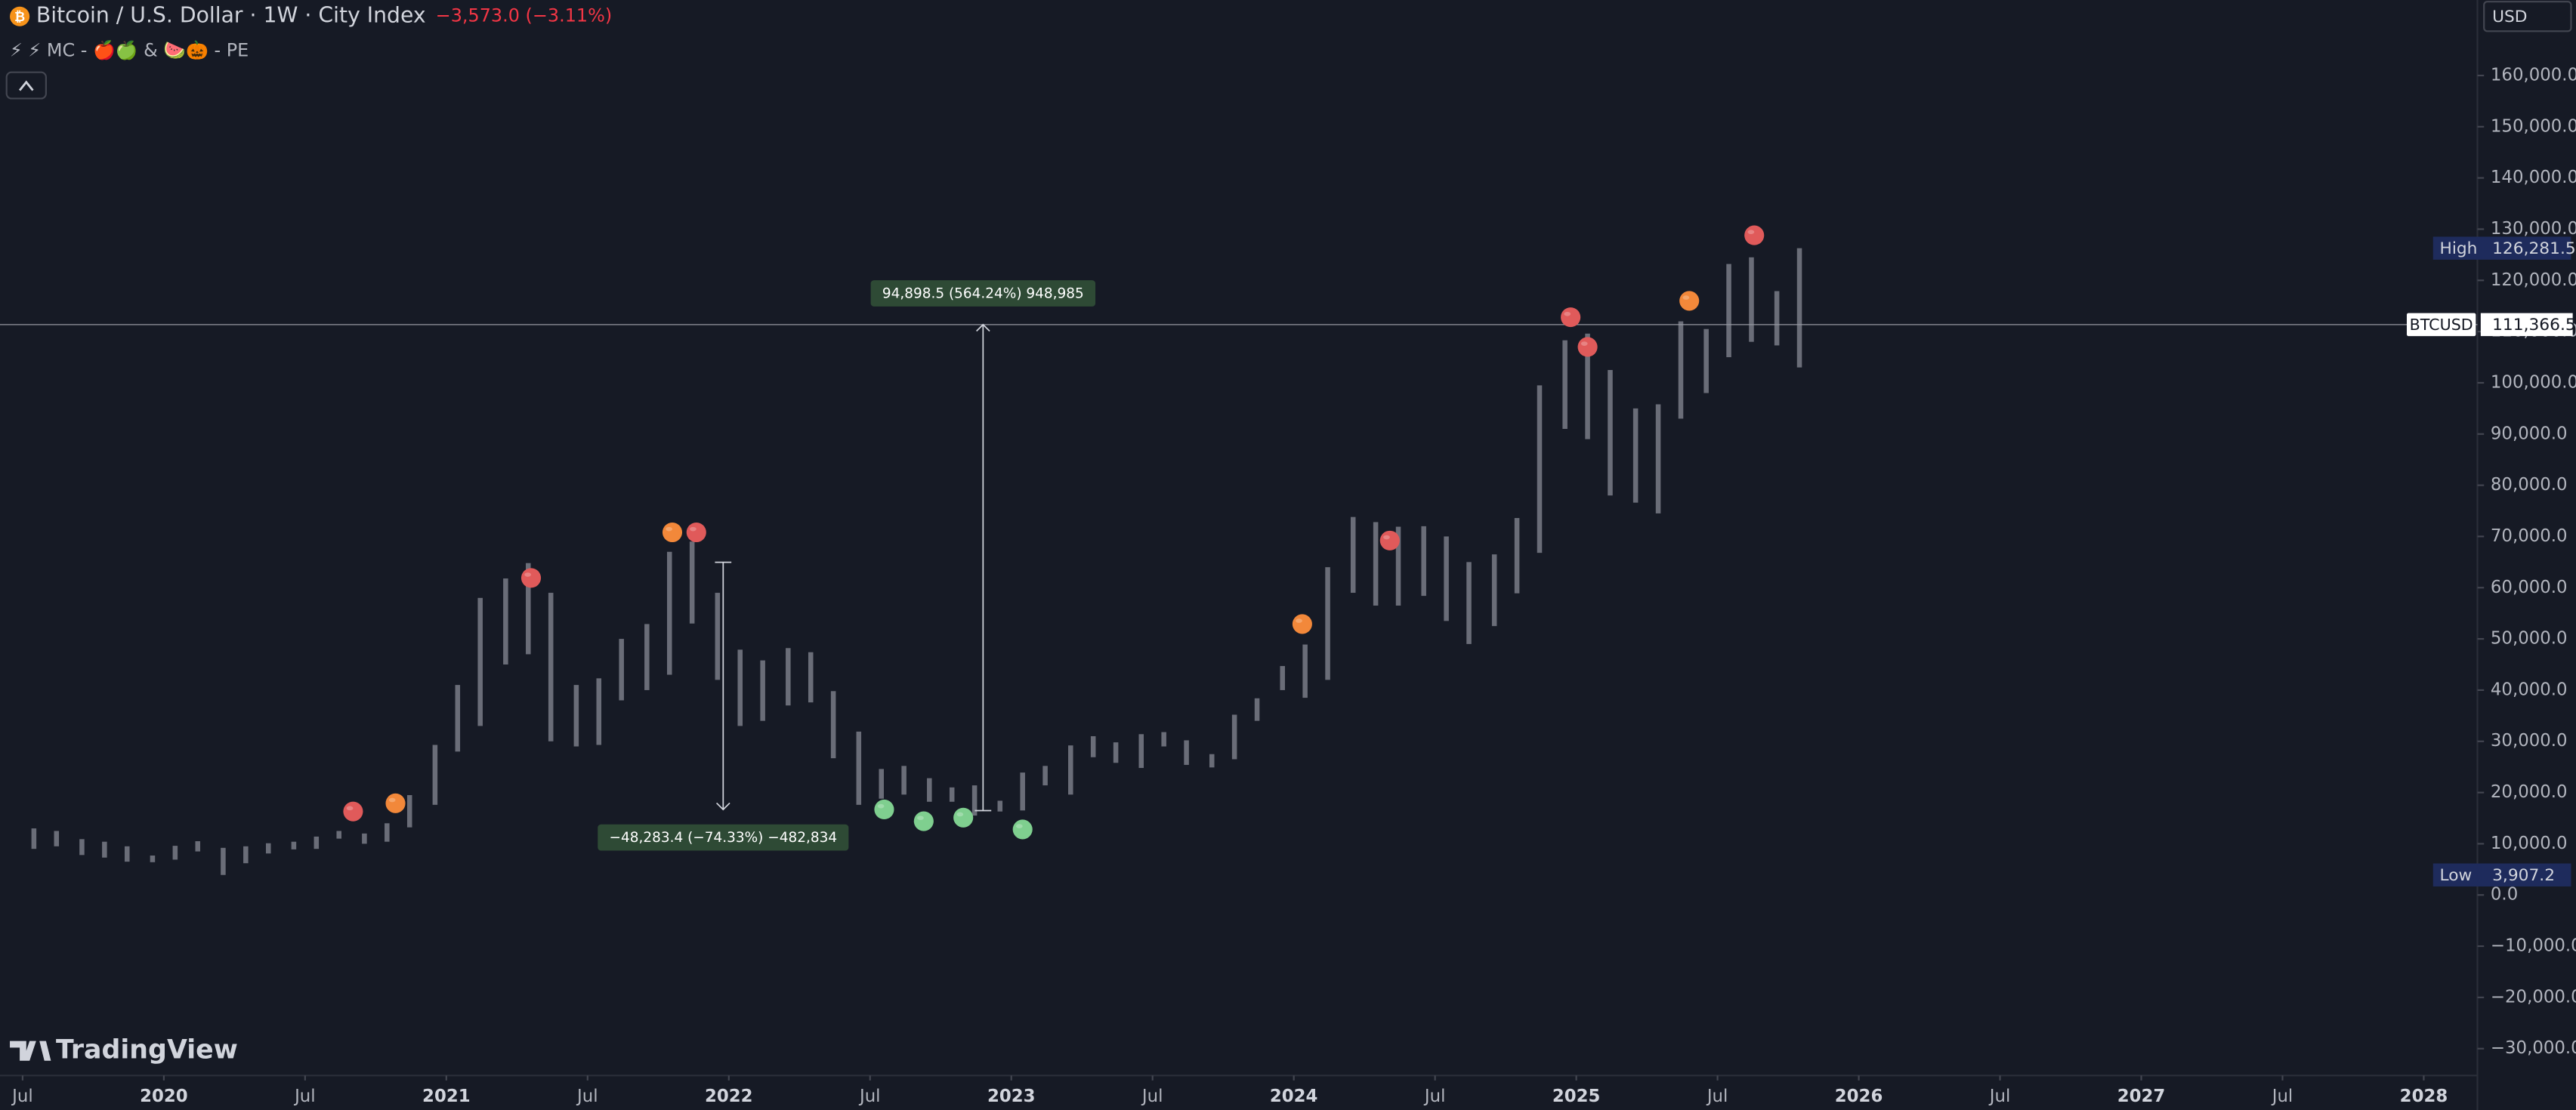 Image resolution: width=2576 pixels, height=1110 pixels. What do you see at coordinates (129, 49) in the screenshot?
I see `indicator-legend: ⚡ ⚡ MC - 🍎🍏 & 🍉🎃 - PE` at bounding box center [129, 49].